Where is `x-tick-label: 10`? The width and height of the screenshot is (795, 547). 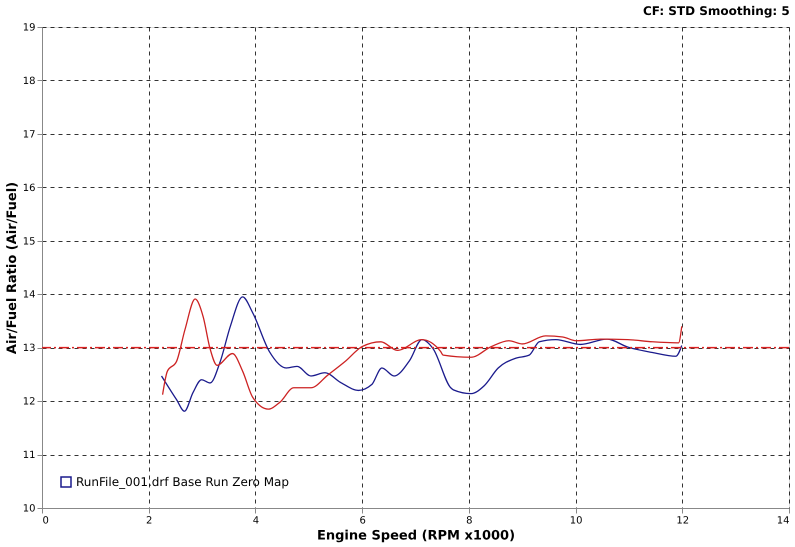
x-tick-label: 10 is located at coordinates (576, 521).